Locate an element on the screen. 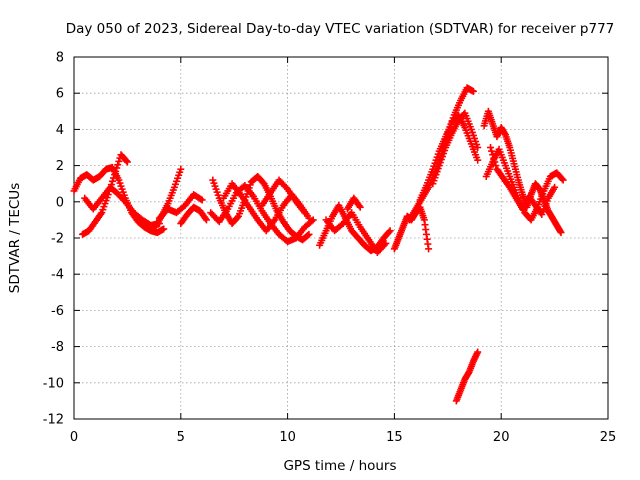  x-tick-label: 10 is located at coordinates (287, 437).